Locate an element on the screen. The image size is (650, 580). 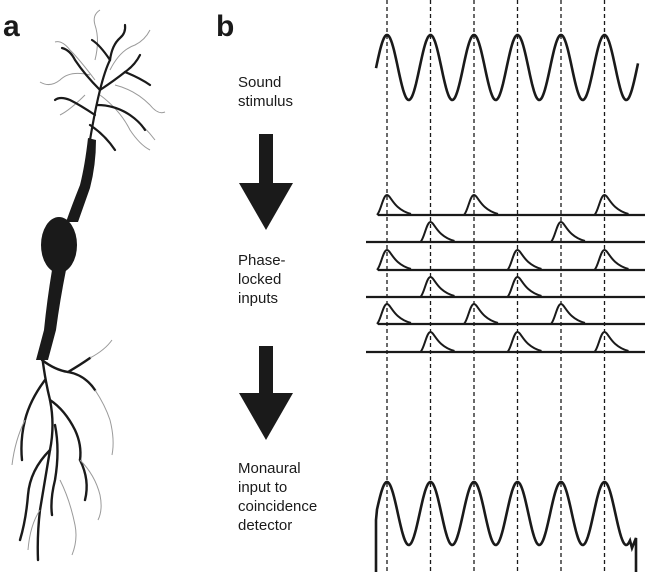
coincidence-detector-waveform is located at coordinates (506, 526).